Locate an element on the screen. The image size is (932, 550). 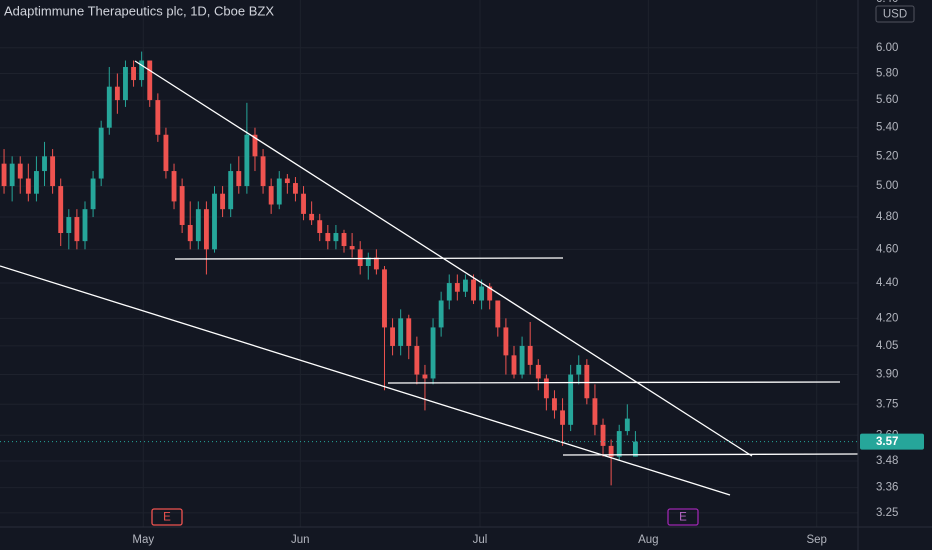
currency-box is located at coordinates (895, 14).